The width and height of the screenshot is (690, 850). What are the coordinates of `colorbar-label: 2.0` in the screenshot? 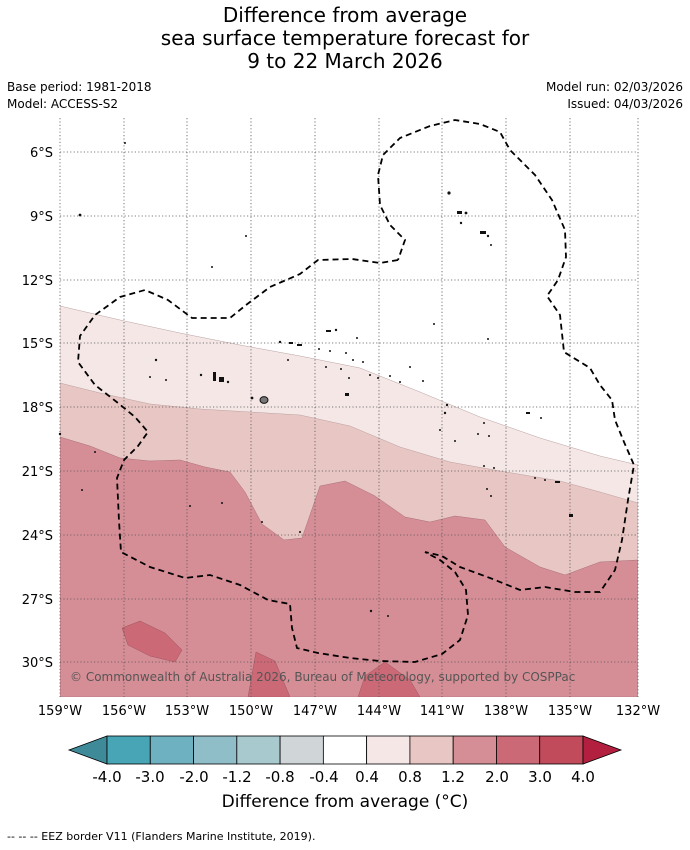 It's located at (497, 777).